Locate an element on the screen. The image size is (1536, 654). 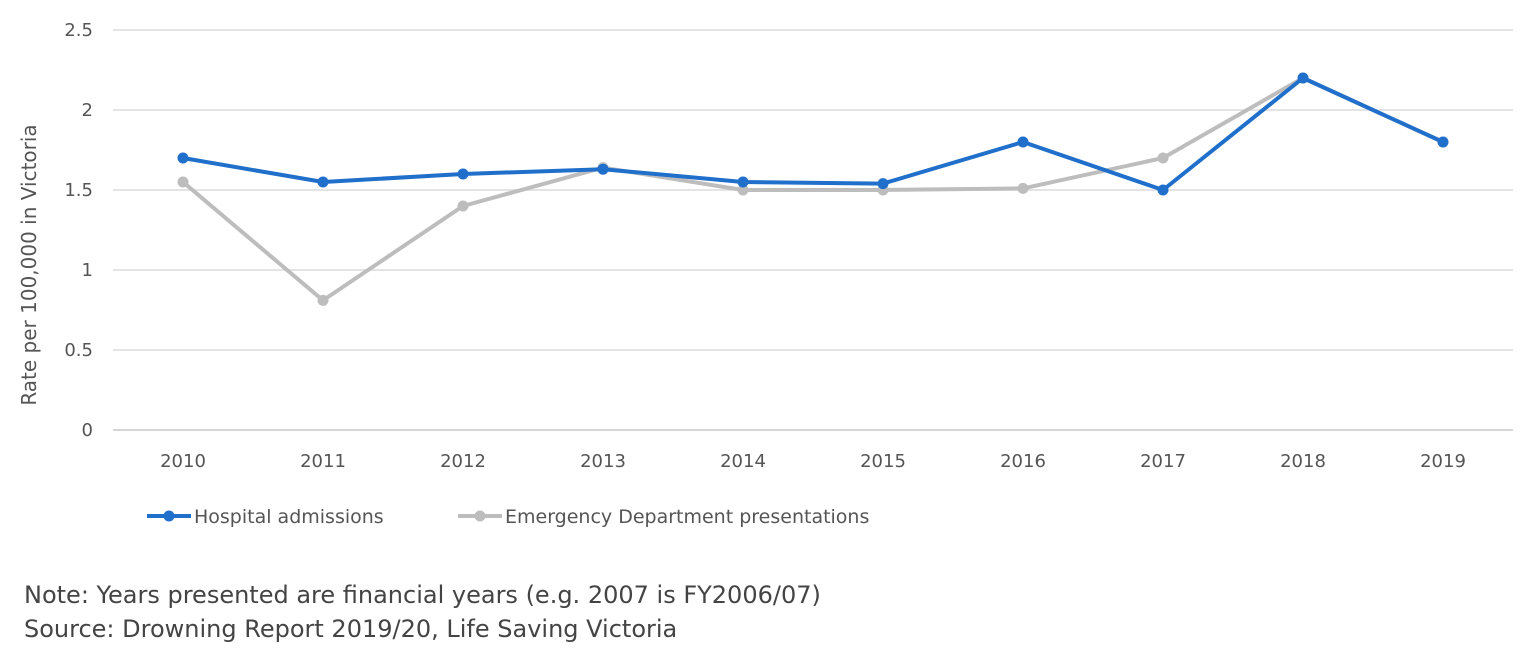
series-line is located at coordinates (813, 134).